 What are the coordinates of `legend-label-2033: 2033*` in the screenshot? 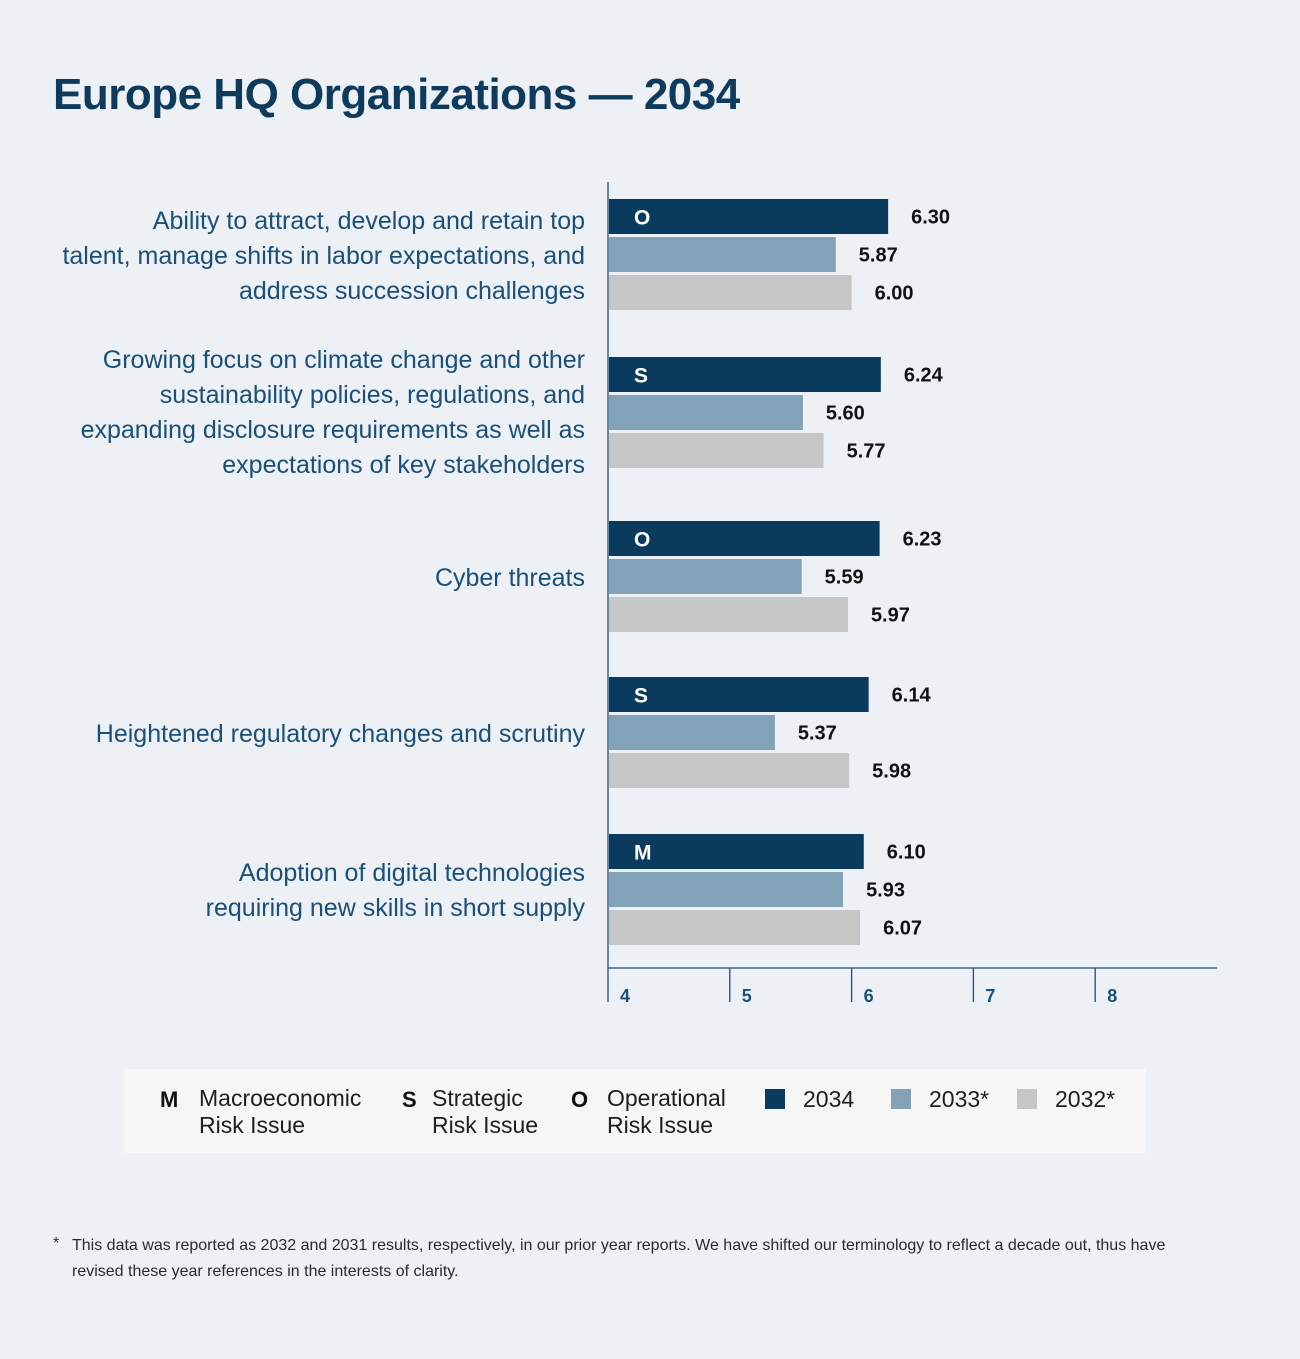 It's located at (959, 1099).